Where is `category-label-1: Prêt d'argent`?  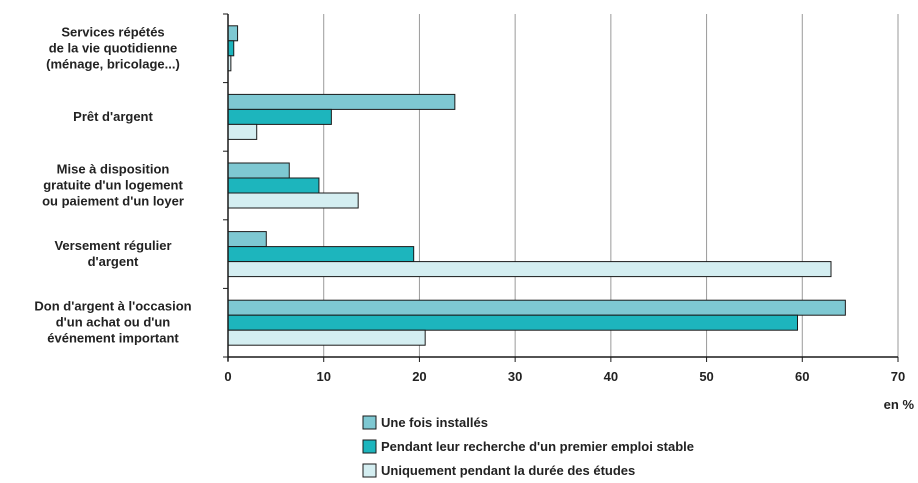 category-label-1: Prêt d'argent is located at coordinates (113, 116).